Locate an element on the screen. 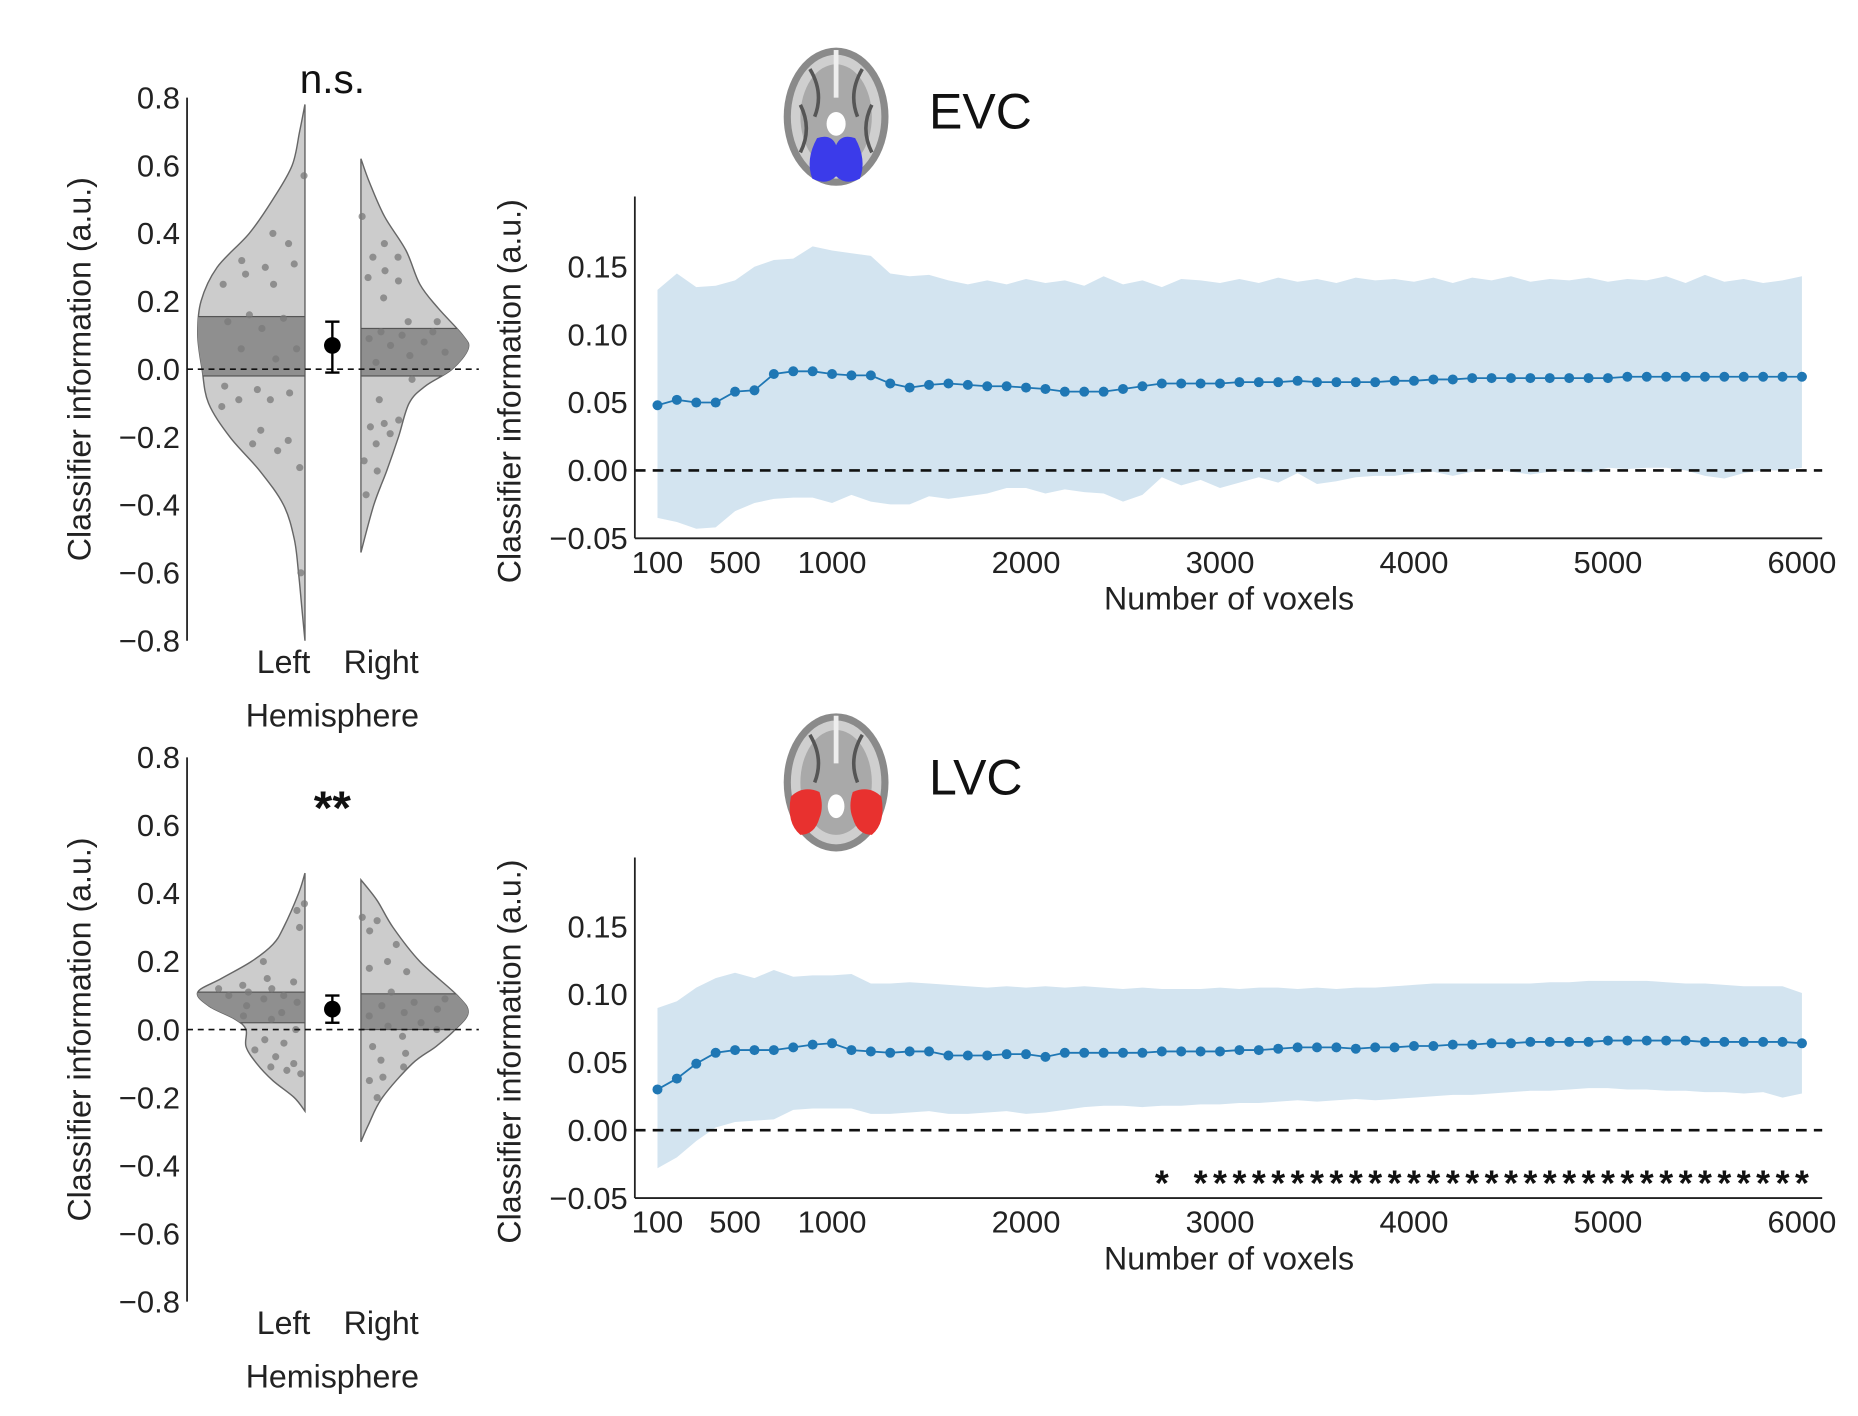 This screenshot has height=1416, width=1858. y-tick-label: −0.2 is located at coordinates (149, 437).